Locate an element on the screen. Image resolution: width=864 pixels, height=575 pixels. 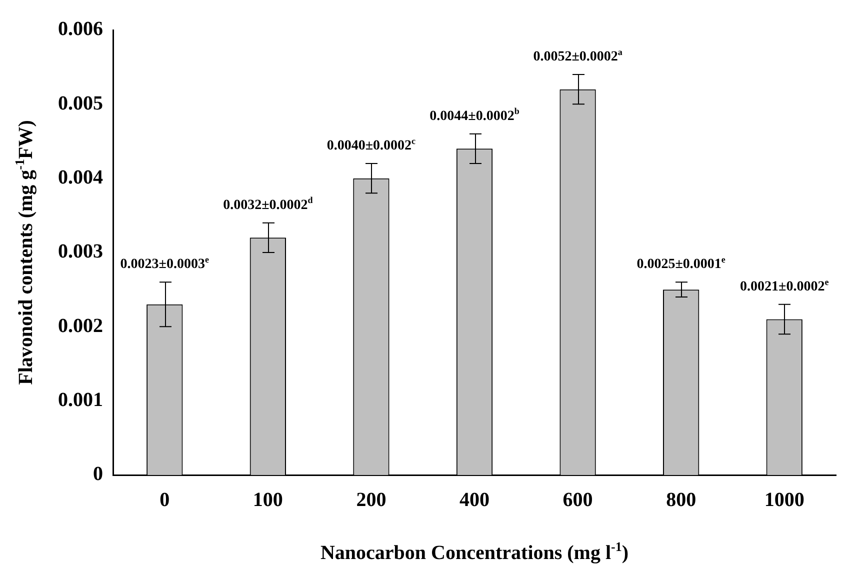
y-axis-title: Flavonoid contents (mg g-1FW) is located at coordinates (24, 252).